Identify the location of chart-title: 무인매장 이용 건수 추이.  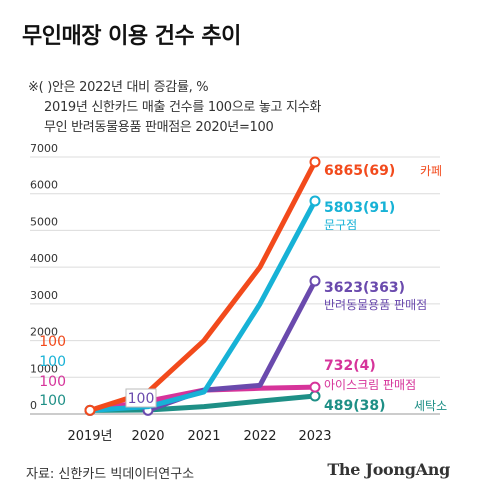
(131, 36).